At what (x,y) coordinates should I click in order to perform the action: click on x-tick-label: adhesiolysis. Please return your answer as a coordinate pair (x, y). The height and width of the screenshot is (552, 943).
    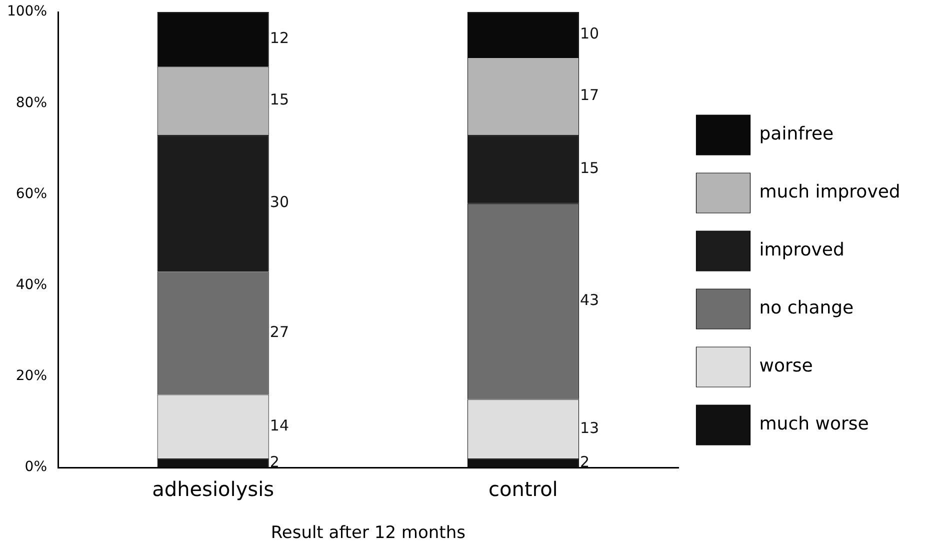
    Looking at the image, I should click on (213, 488).